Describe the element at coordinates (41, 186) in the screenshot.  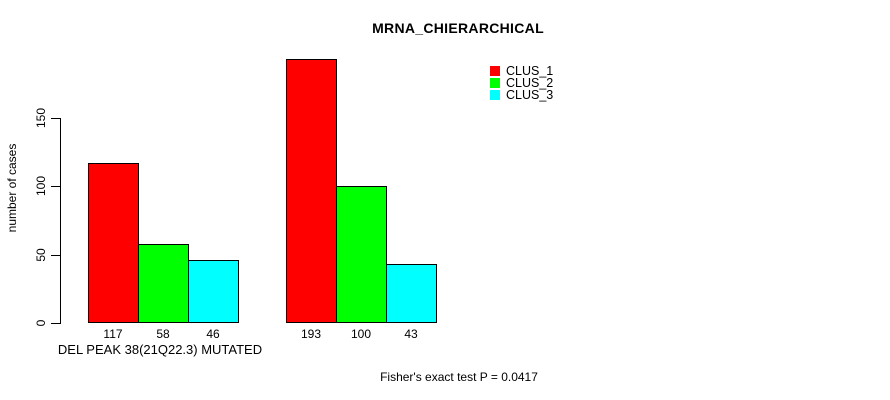
I see `y-tick-label: 100` at that location.